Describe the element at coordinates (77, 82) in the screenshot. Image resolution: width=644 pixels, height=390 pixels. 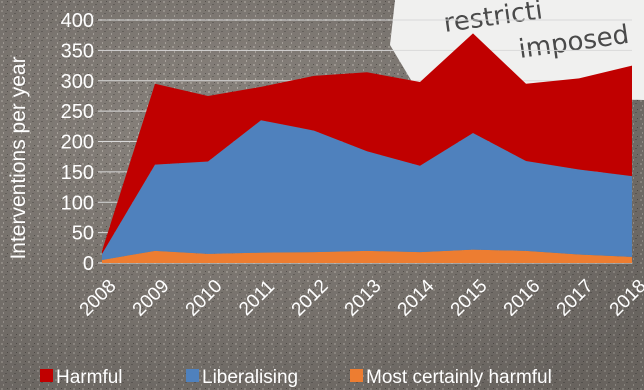
I see `y-tick-label: 300` at that location.